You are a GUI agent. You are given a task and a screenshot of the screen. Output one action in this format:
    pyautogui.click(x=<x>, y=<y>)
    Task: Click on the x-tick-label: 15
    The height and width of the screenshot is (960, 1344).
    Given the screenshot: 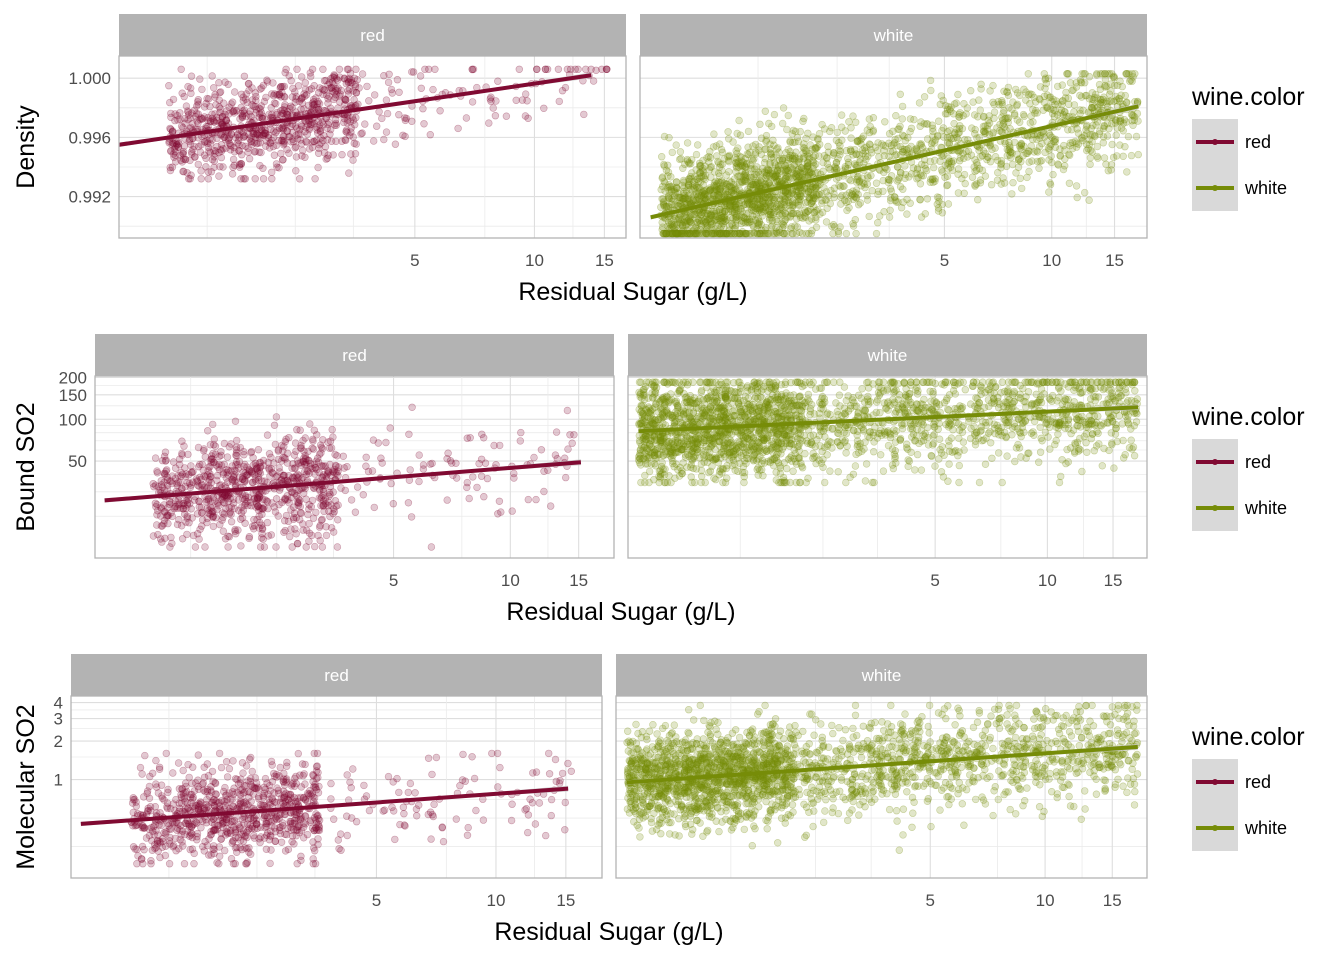 What is the action you would take?
    pyautogui.click(x=604, y=260)
    